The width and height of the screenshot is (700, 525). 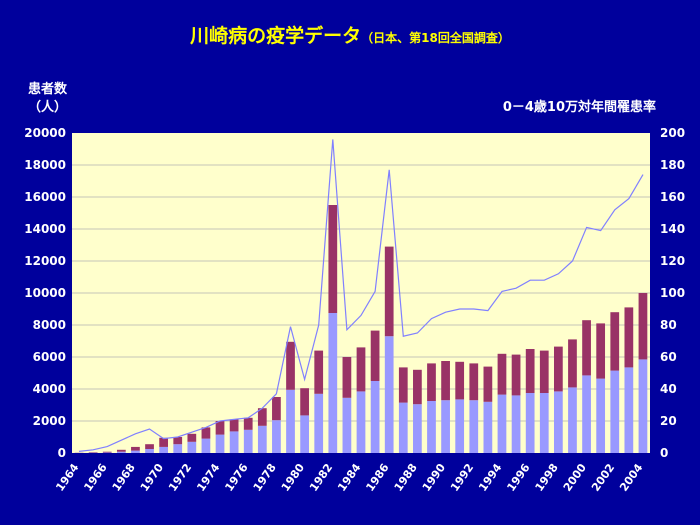 What do you see at coordinates (180, 477) in the screenshot?
I see `x-tick-label: 1972` at bounding box center [180, 477].